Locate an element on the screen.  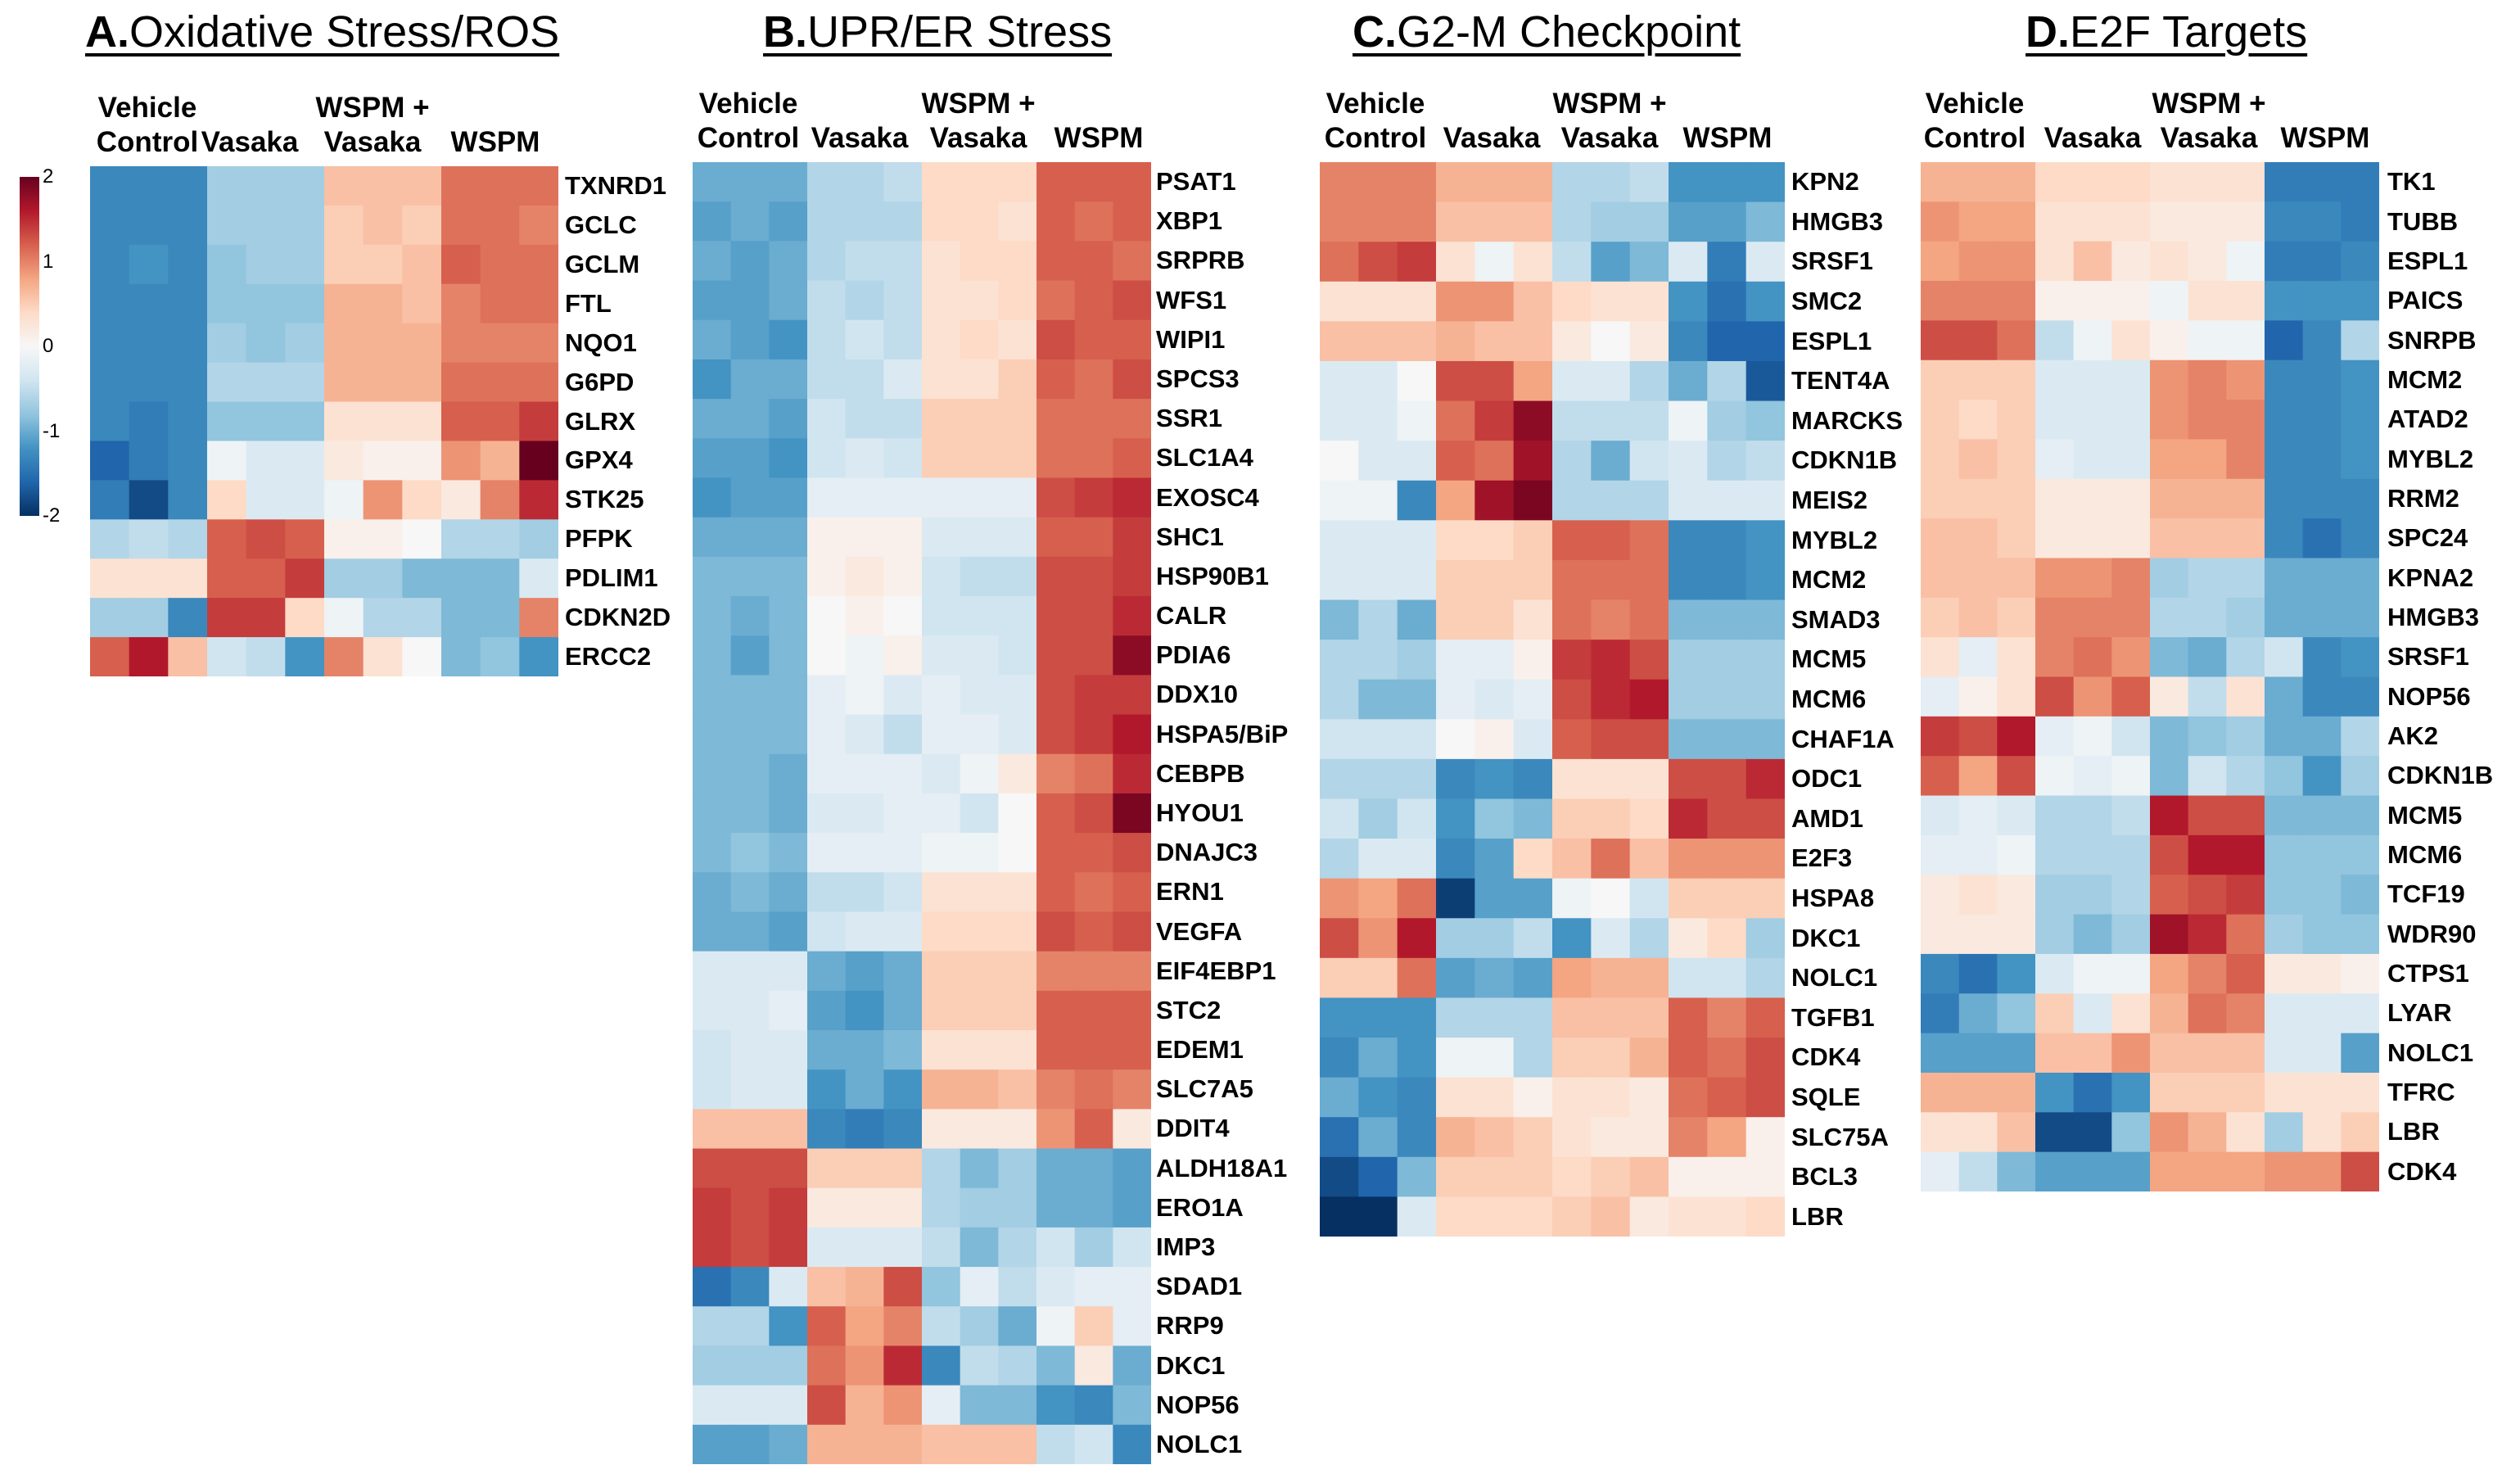
gene-label: FTL is located at coordinates (588, 303).